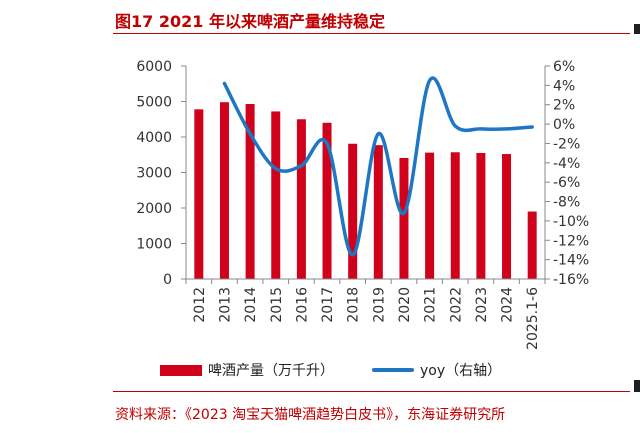 This screenshot has height=433, width=640. Describe the element at coordinates (310, 415) in the screenshot. I see `source-note: 资料来源：《2023 淘宝天猫啤酒趋势白皮书》，东海证券研究所` at that location.